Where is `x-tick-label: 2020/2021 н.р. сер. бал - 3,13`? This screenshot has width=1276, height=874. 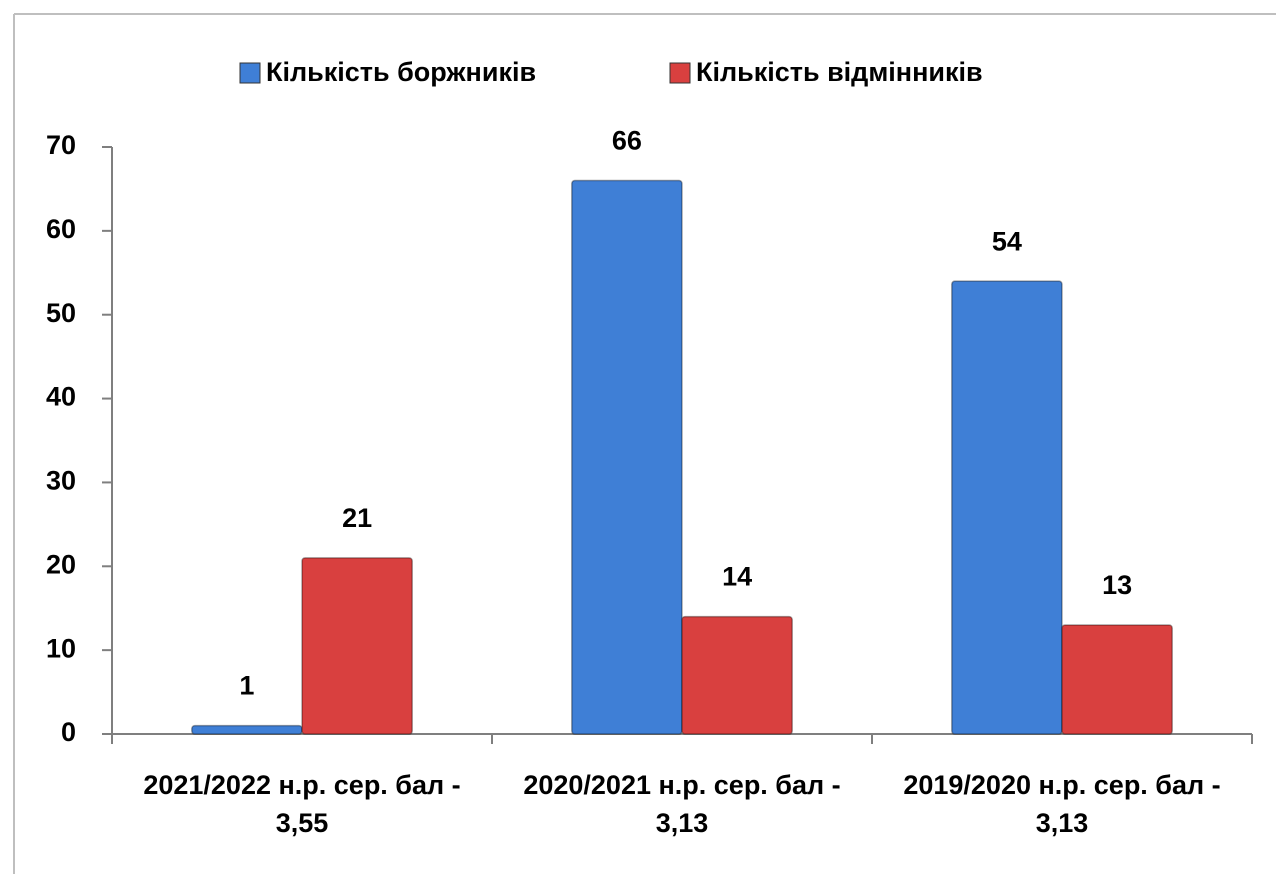 x-tick-label: 2020/2021 н.р. сер. бал - 3,13 is located at coordinates (682, 804).